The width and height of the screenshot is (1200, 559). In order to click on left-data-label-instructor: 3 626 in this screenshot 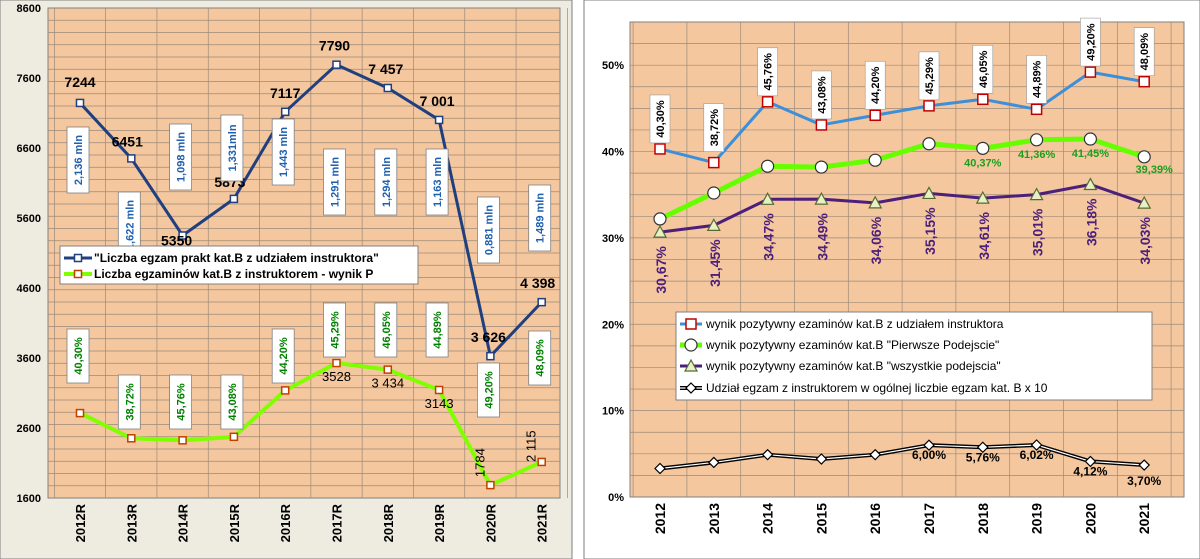, I will do `click(488, 337)`.